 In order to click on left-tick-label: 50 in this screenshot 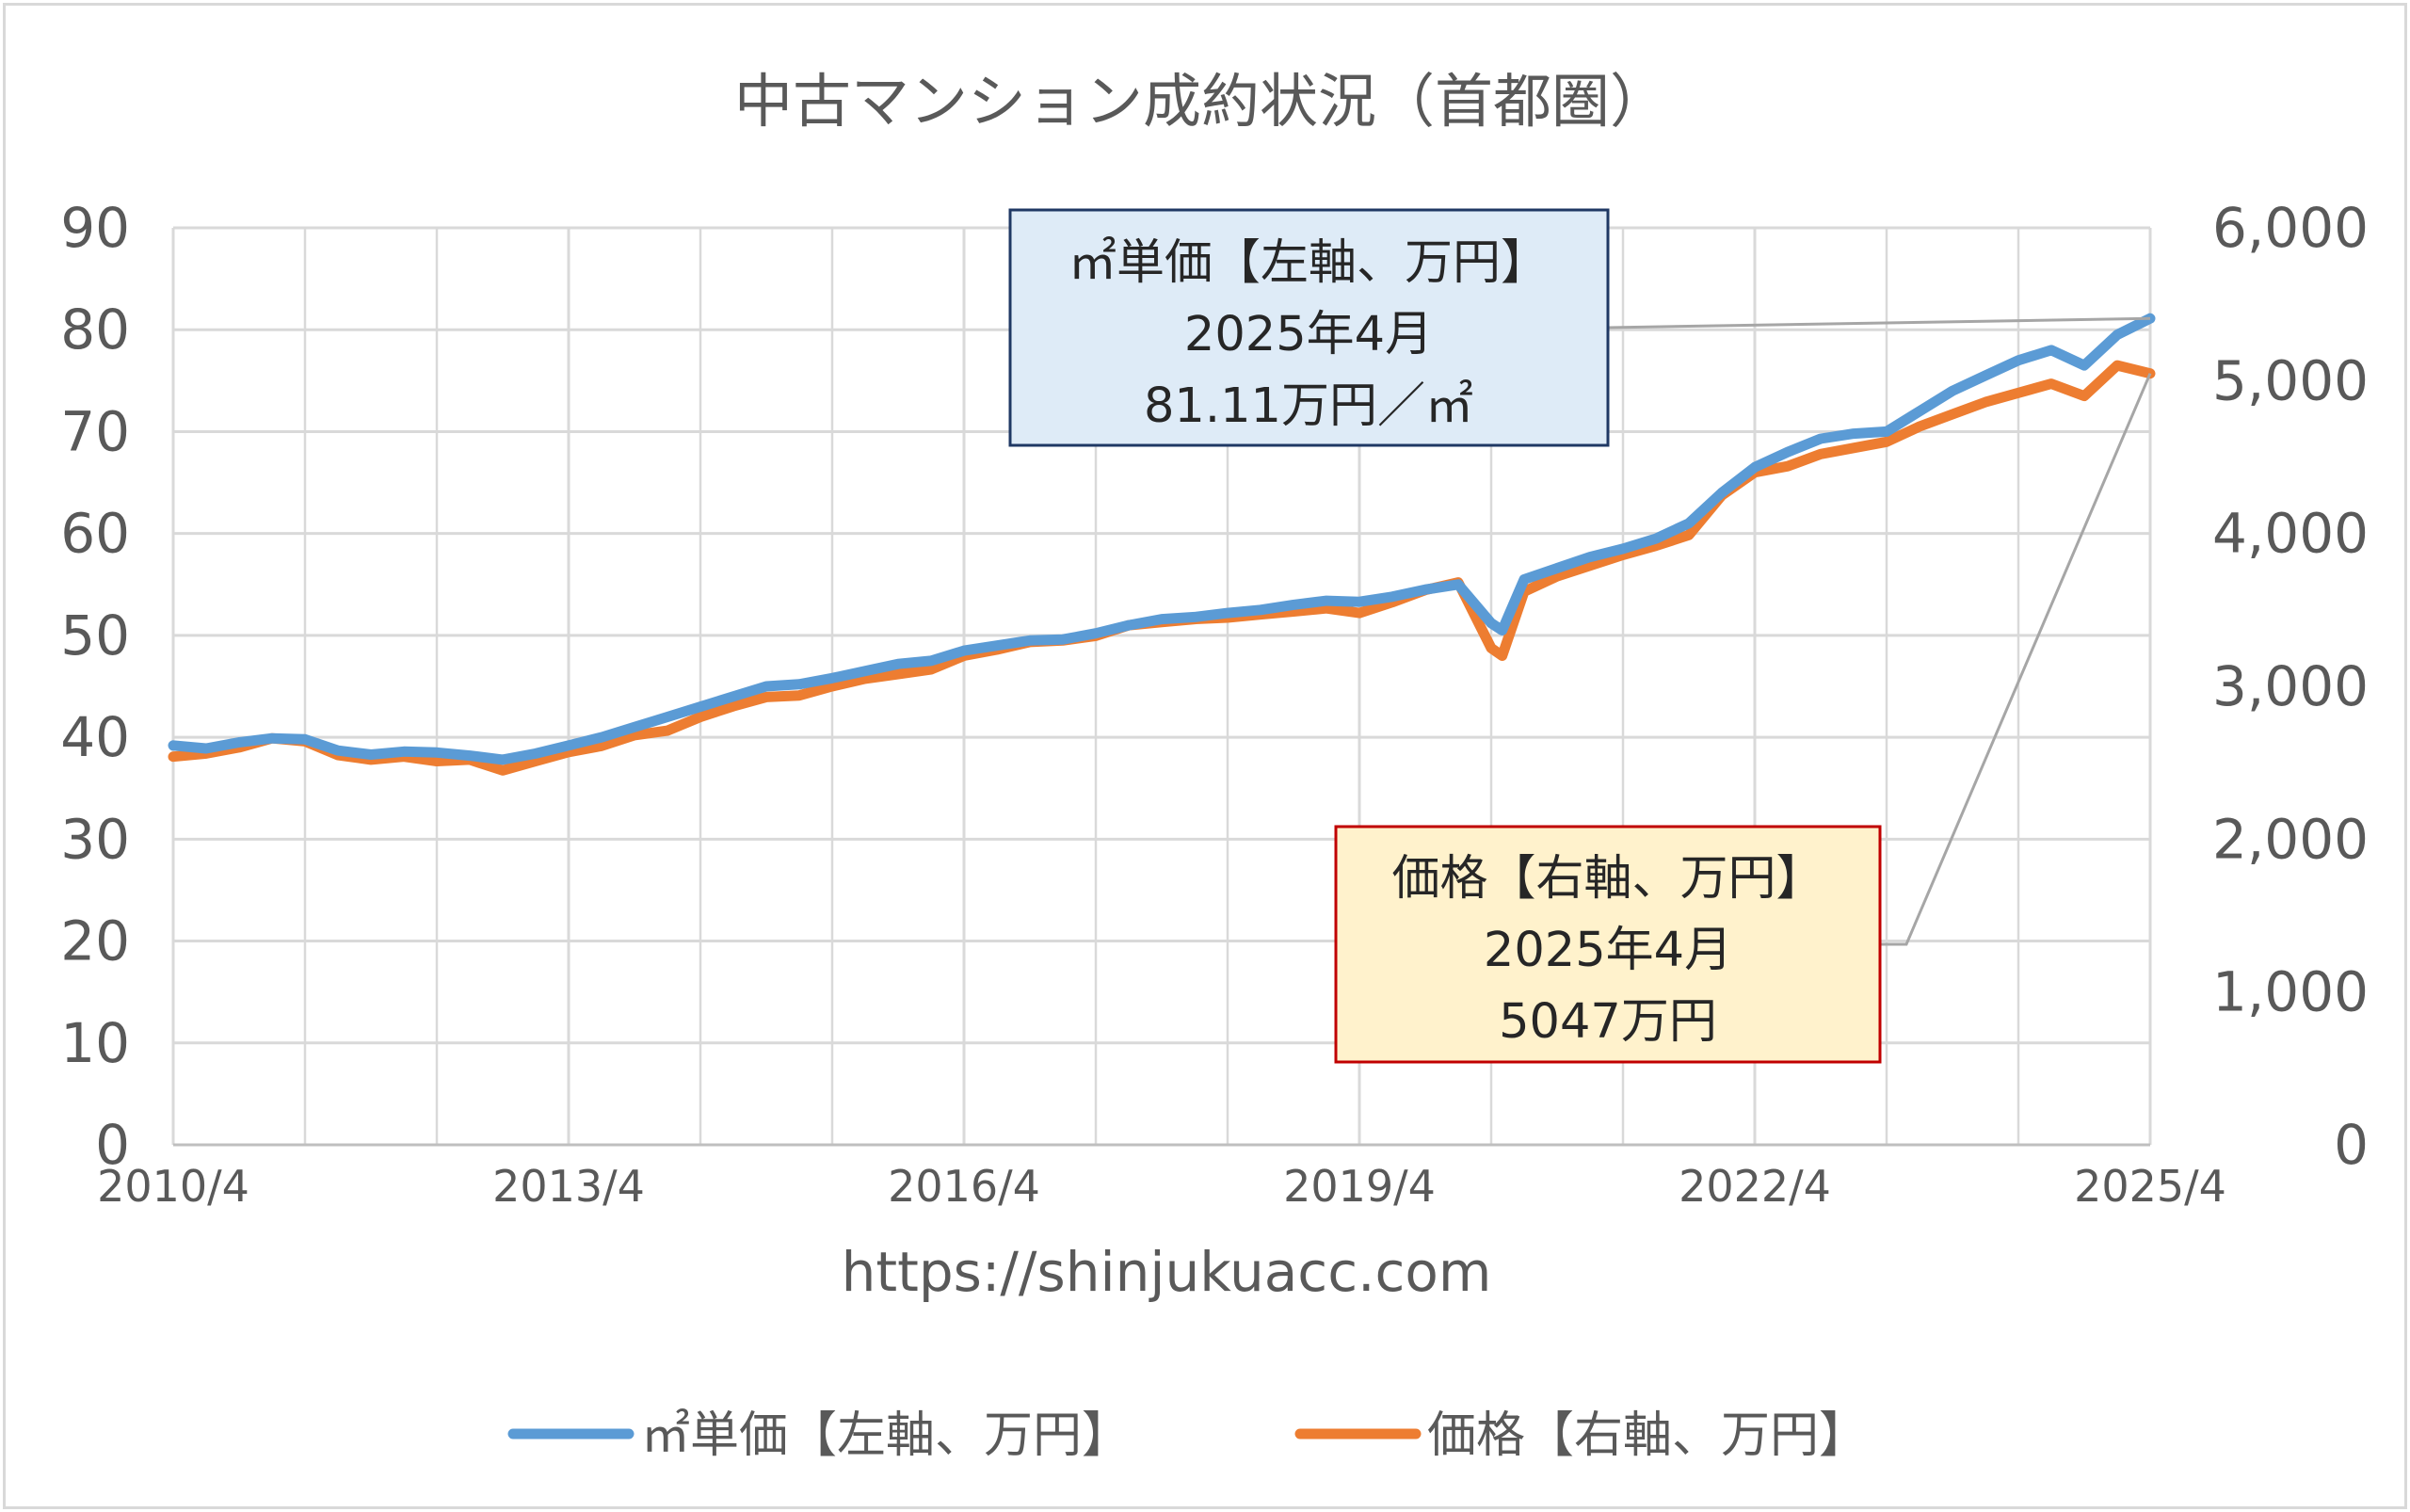, I will do `click(95, 635)`.